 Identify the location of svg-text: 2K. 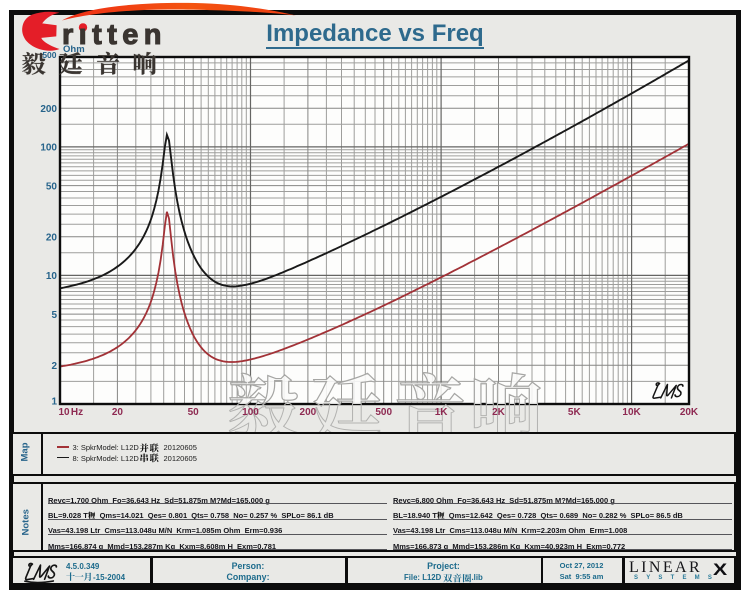
(499, 412).